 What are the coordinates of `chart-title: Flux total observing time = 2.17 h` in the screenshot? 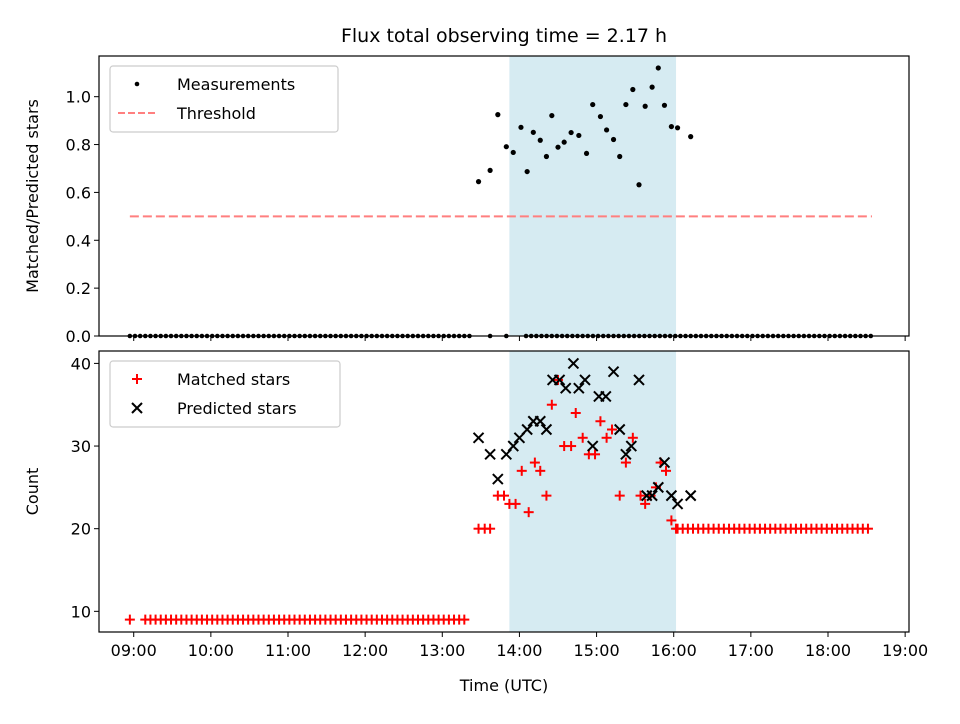 It's located at (504, 36).